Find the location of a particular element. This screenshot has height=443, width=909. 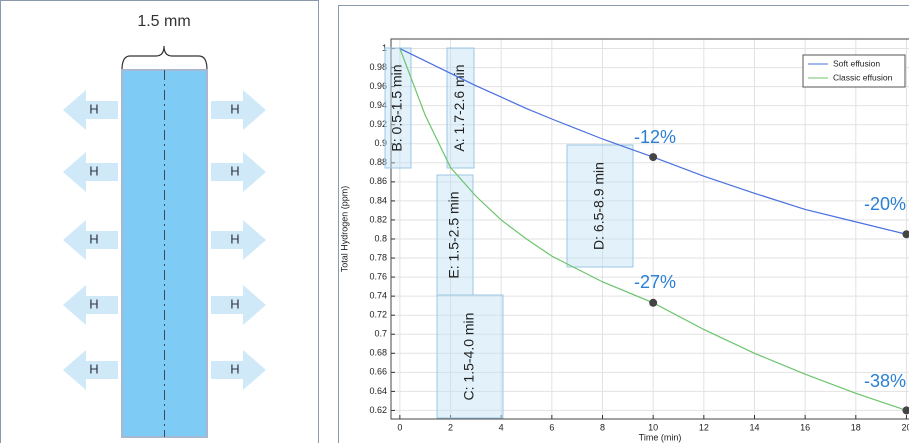

y-tick-label: 0.8 is located at coordinates (380, 238).